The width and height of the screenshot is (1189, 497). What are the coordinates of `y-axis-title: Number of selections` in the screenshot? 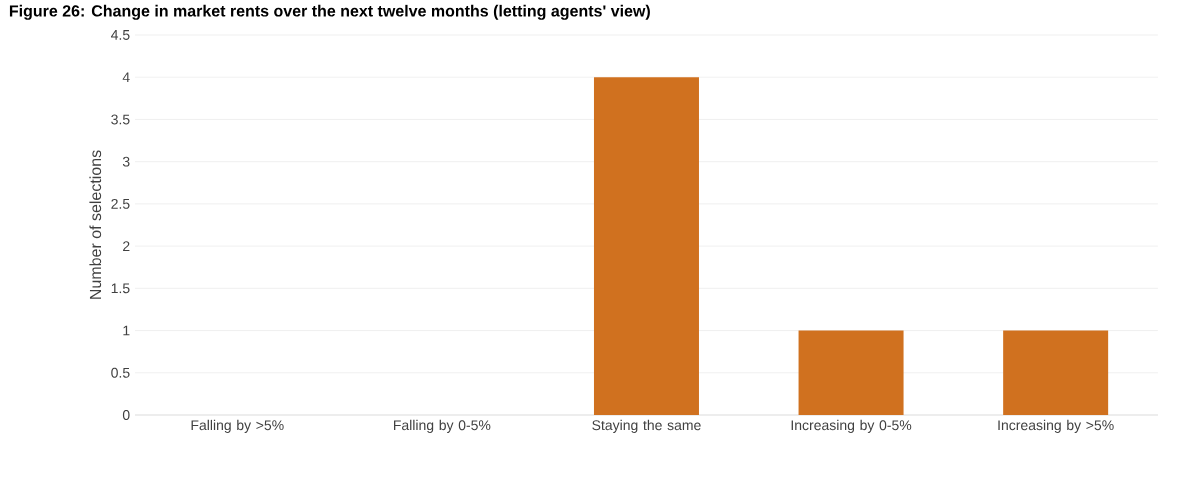 It's located at (95, 224).